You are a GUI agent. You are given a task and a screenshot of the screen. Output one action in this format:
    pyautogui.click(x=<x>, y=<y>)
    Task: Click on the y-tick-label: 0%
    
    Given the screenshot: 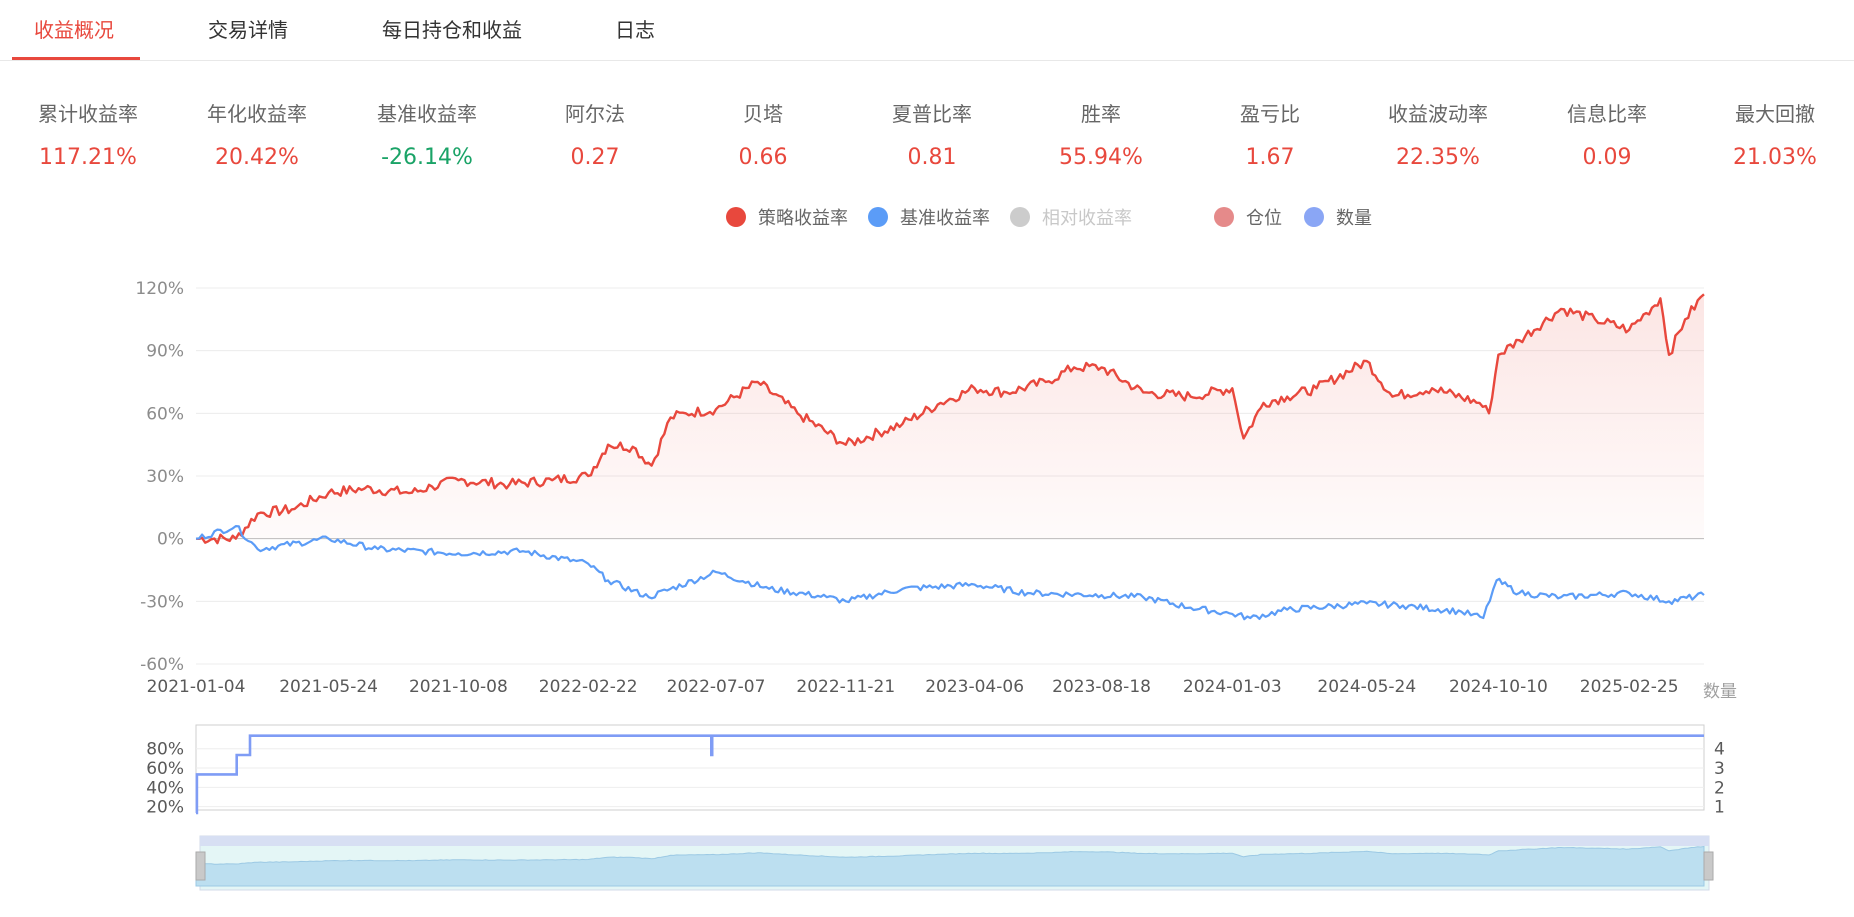 What is the action you would take?
    pyautogui.click(x=170, y=540)
    